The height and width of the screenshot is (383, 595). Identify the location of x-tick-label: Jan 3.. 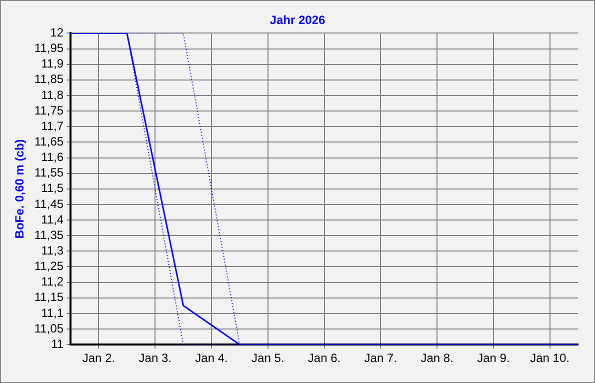
(155, 358).